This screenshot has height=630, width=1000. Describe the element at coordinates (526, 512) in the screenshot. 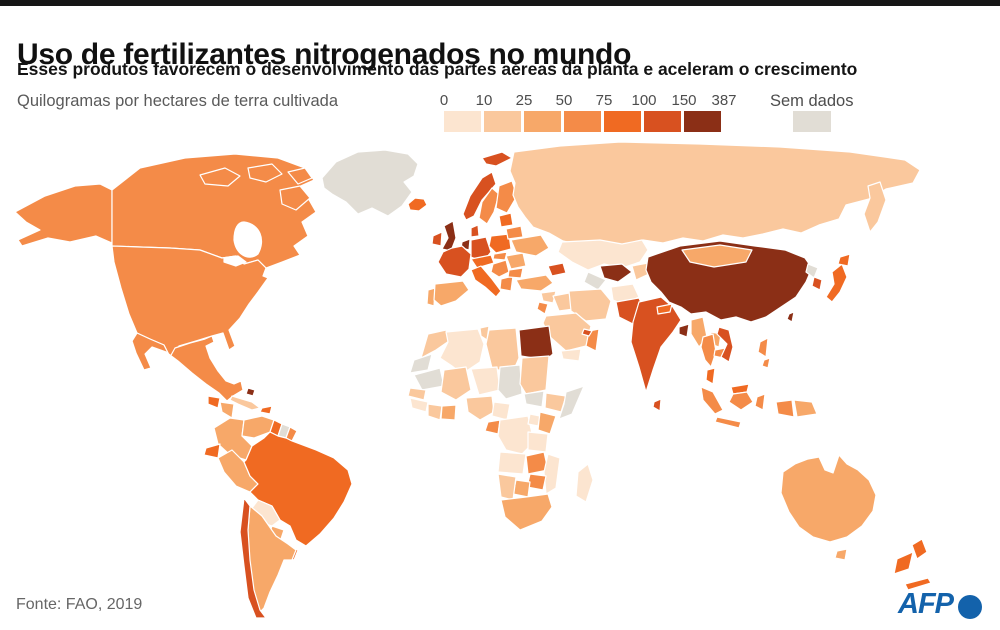

I see `country-south-africa` at that location.